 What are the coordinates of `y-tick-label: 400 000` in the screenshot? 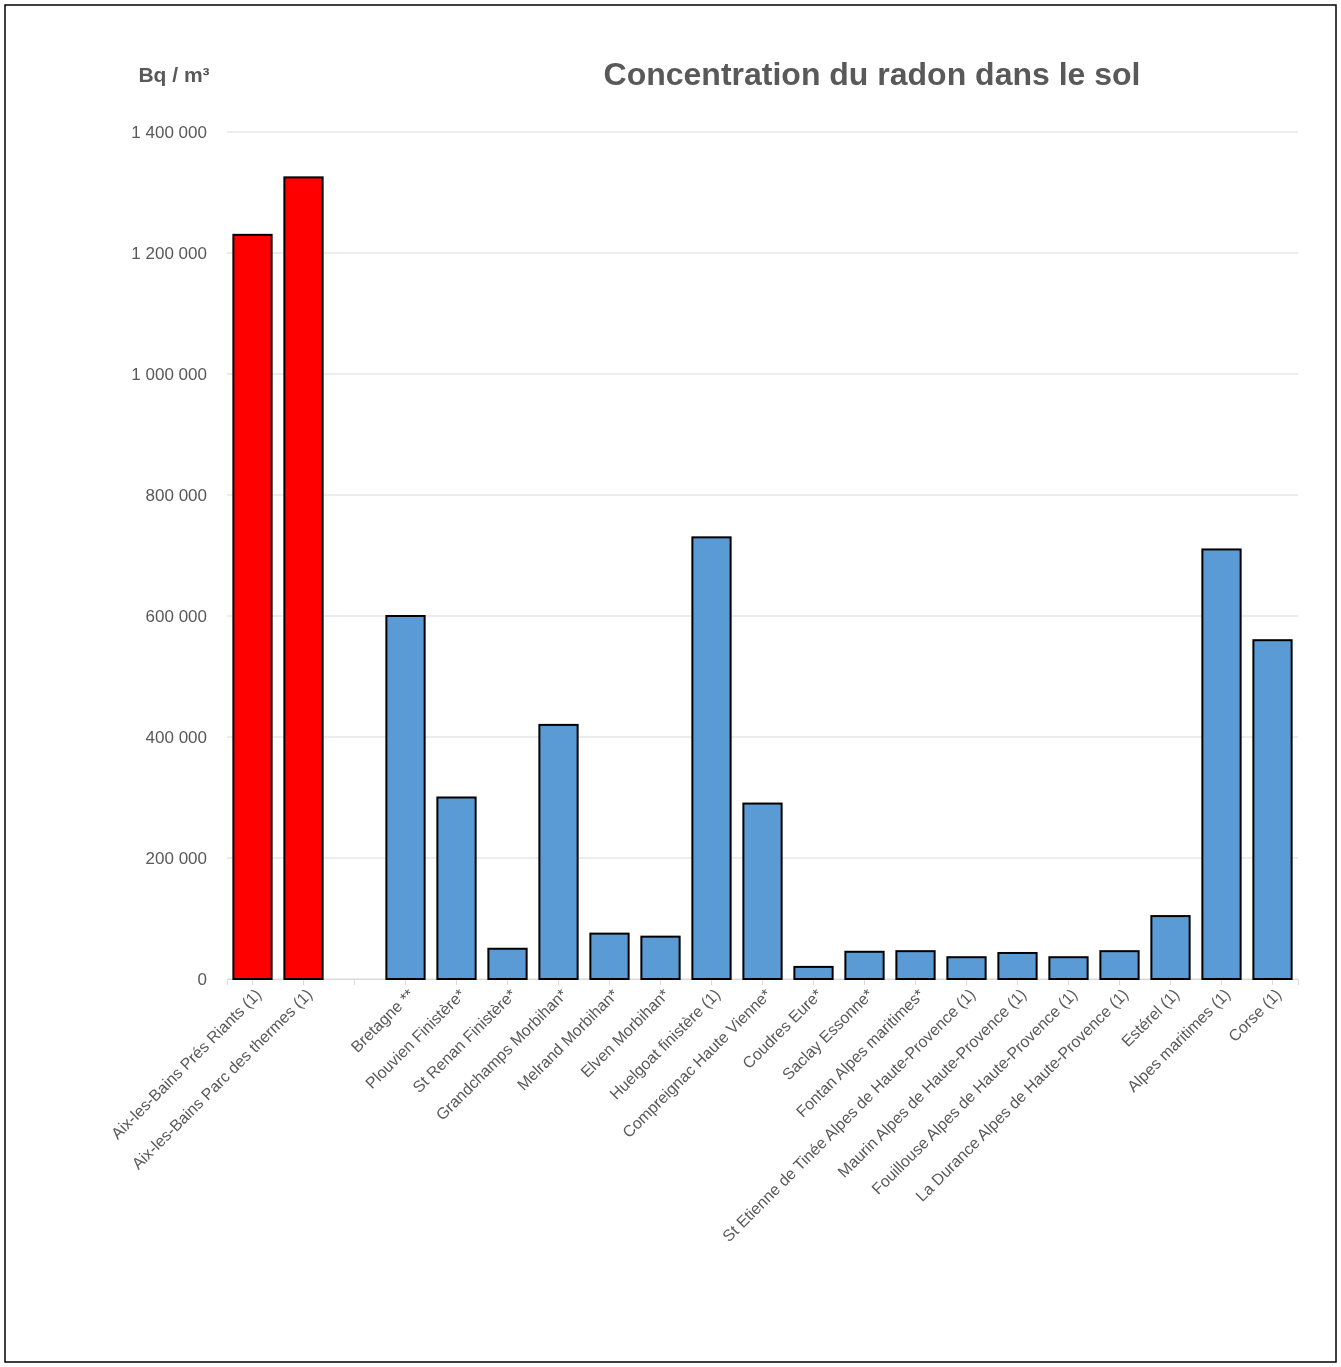 It's located at (176, 737).